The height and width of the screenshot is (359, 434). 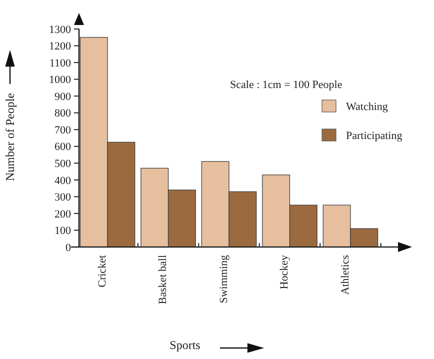 I want to click on y-tick-label: 1300, so click(x=60, y=30).